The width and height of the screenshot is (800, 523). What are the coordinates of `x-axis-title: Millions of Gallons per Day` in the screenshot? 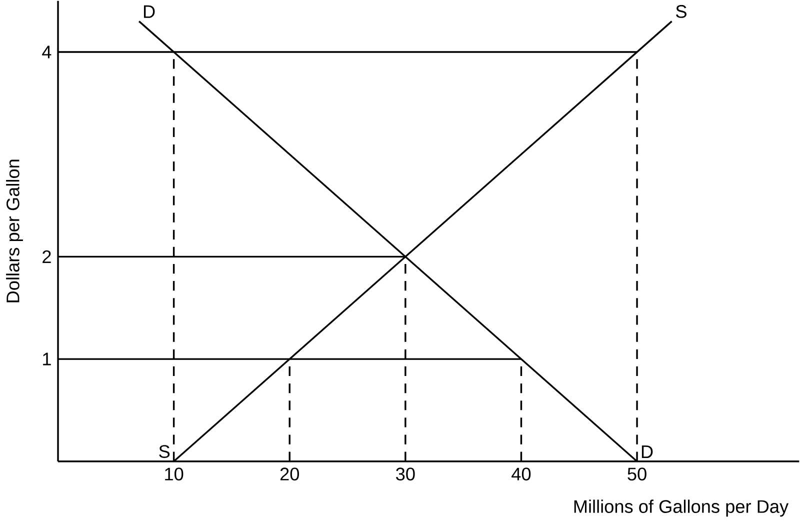 It's located at (681, 508).